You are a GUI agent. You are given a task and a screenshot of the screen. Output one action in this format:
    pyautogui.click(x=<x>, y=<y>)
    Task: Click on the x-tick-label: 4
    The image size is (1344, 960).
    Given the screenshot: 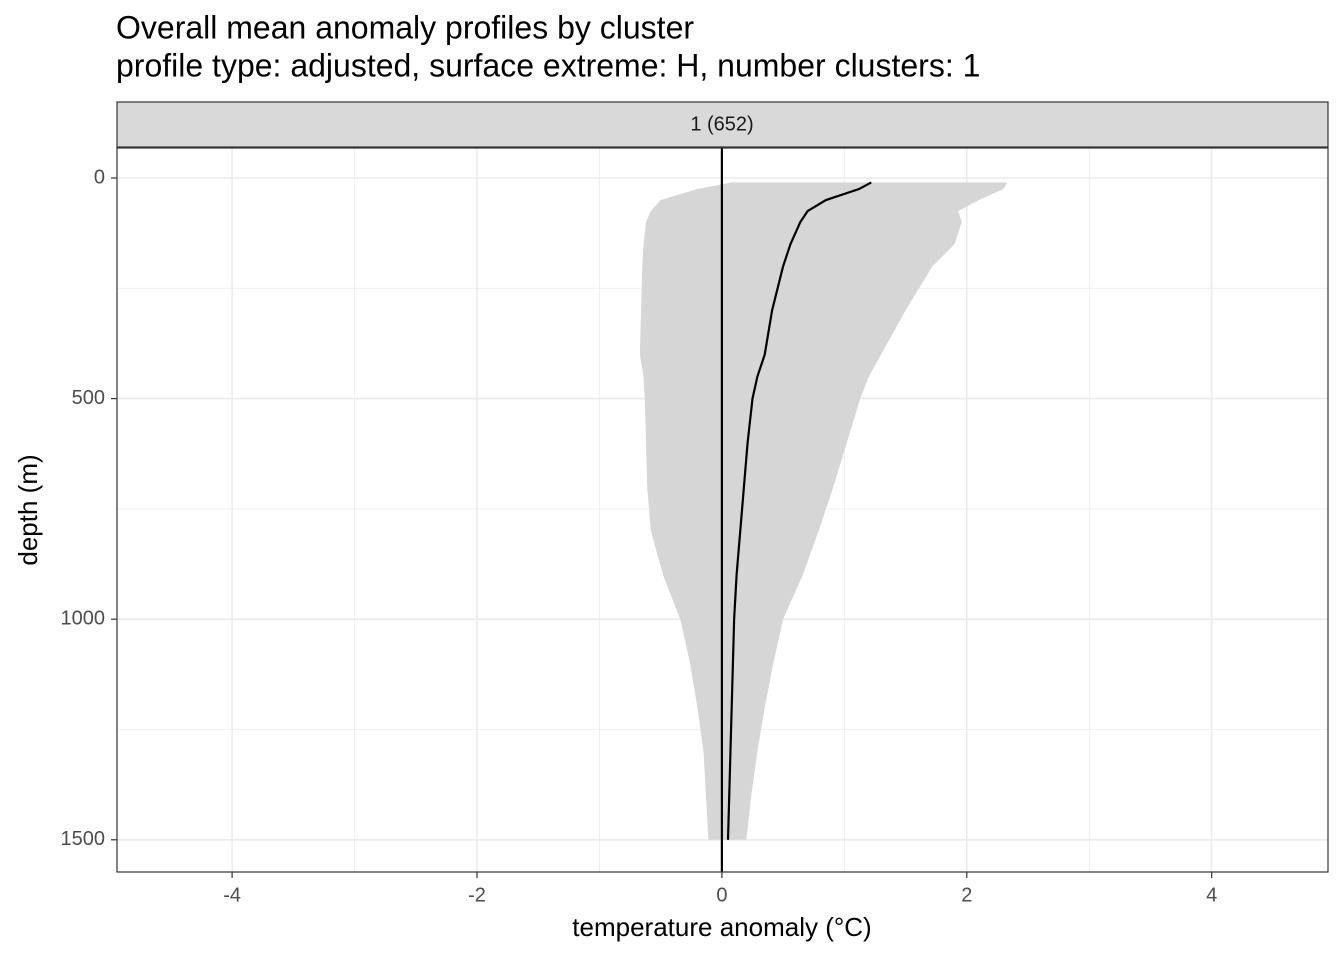 What is the action you would take?
    pyautogui.click(x=1211, y=895)
    